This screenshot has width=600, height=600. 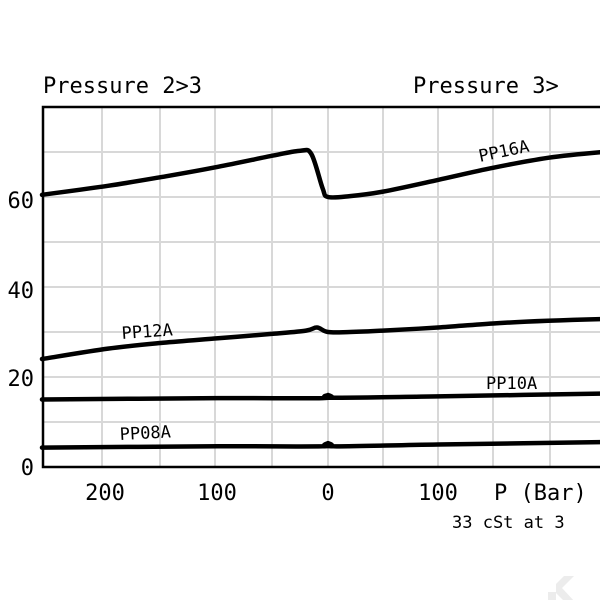 What do you see at coordinates (271, 493) in the screenshot?
I see `x-tick-labels: 200 100 0 100` at bounding box center [271, 493].